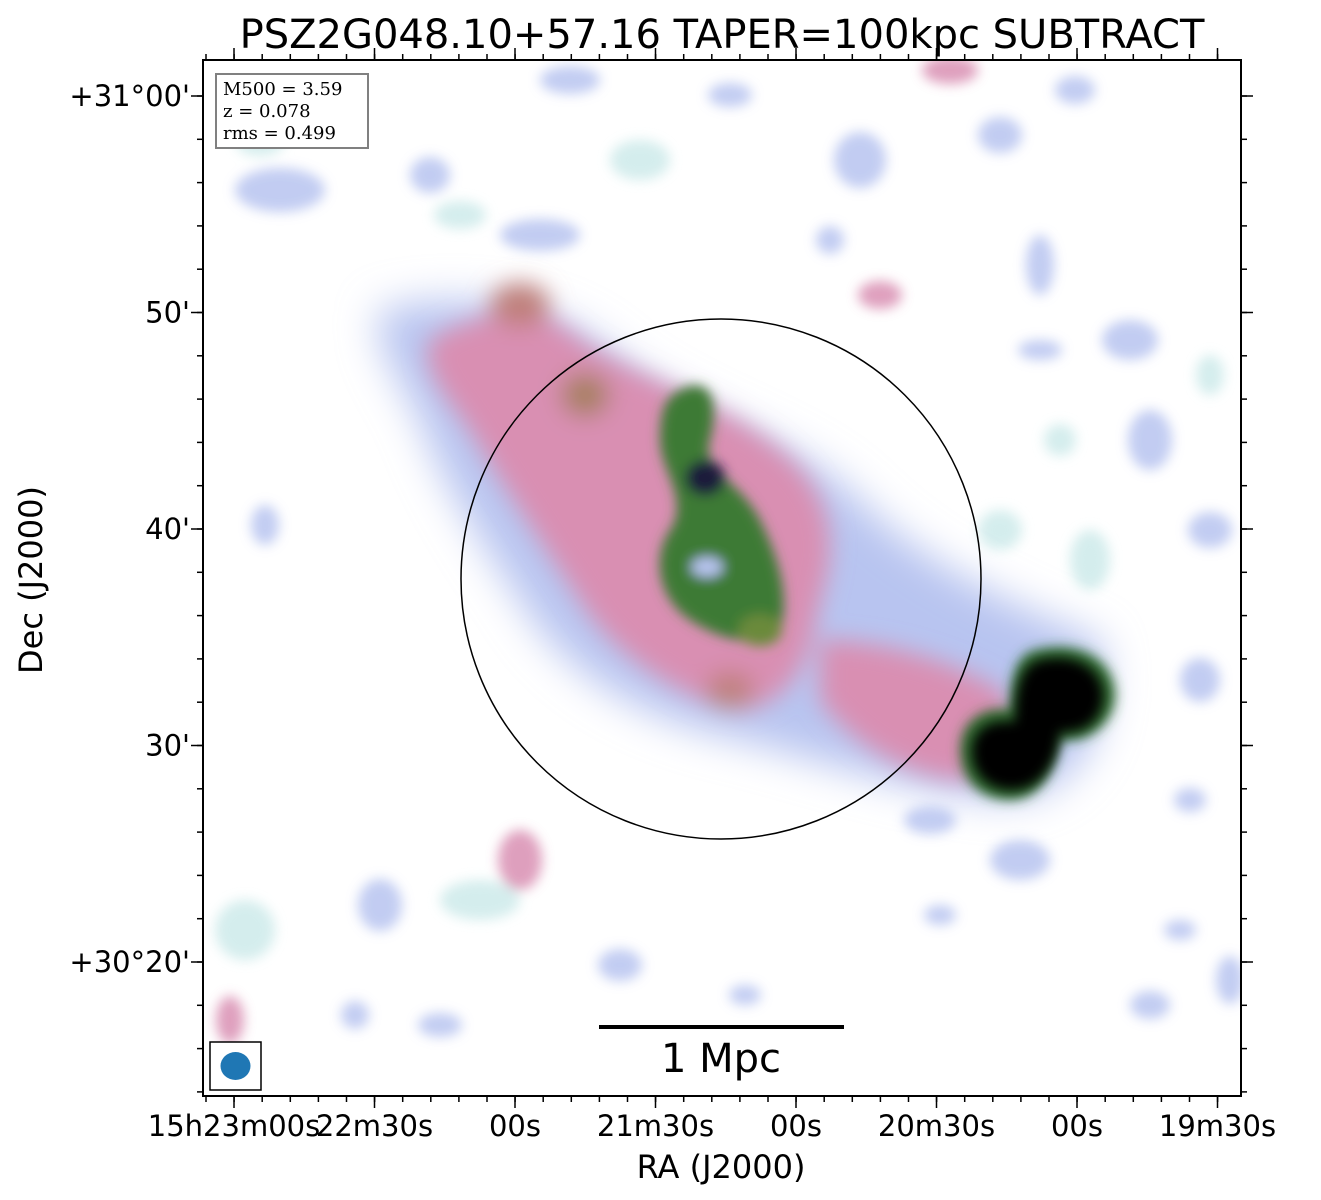 The height and width of the screenshot is (1200, 1321). What do you see at coordinates (655, 1126) in the screenshot?
I see `x-tick-label: 21m30s` at bounding box center [655, 1126].